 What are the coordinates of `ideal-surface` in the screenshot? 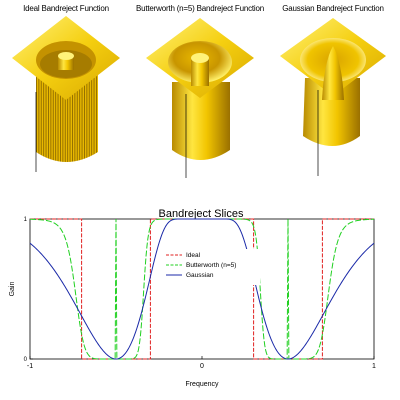 It's located at (66, 94).